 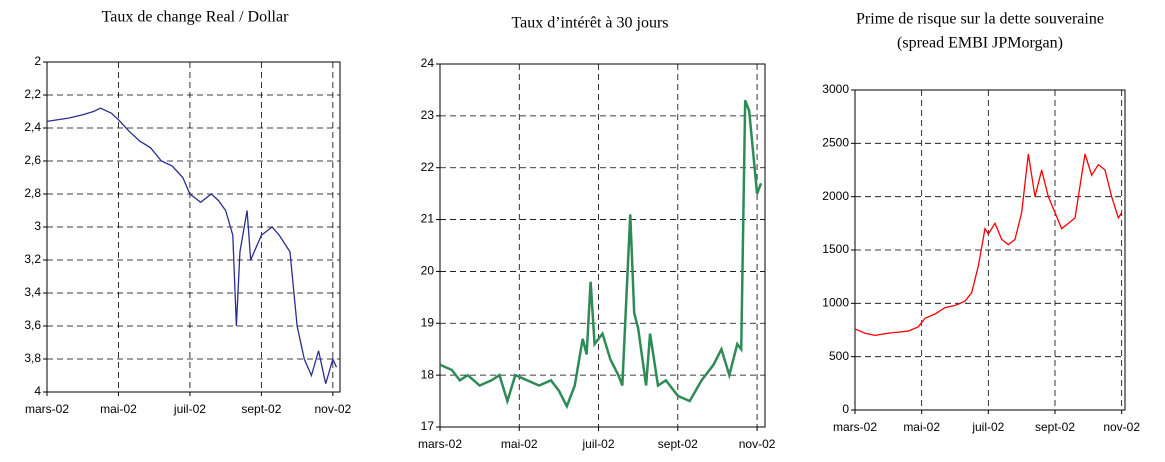 What do you see at coordinates (835, 249) in the screenshot?
I see `y-tick-label: 1500` at bounding box center [835, 249].